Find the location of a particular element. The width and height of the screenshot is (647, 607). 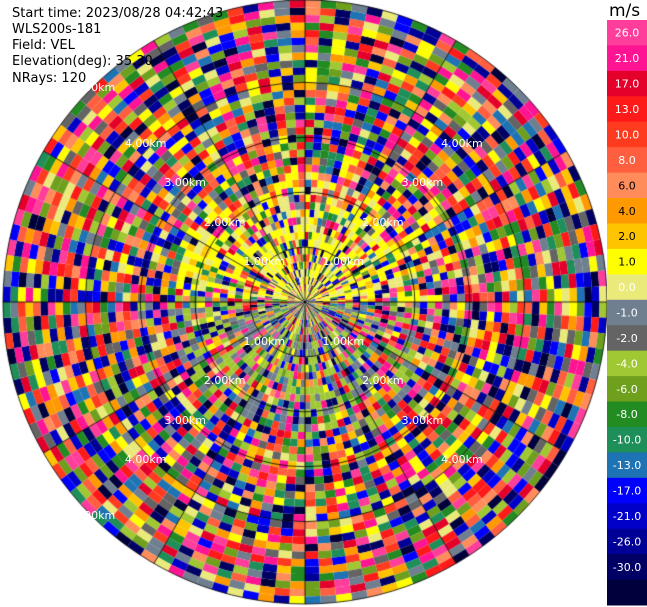

colorbar-tick-label: -6.0 is located at coordinates (626, 389).